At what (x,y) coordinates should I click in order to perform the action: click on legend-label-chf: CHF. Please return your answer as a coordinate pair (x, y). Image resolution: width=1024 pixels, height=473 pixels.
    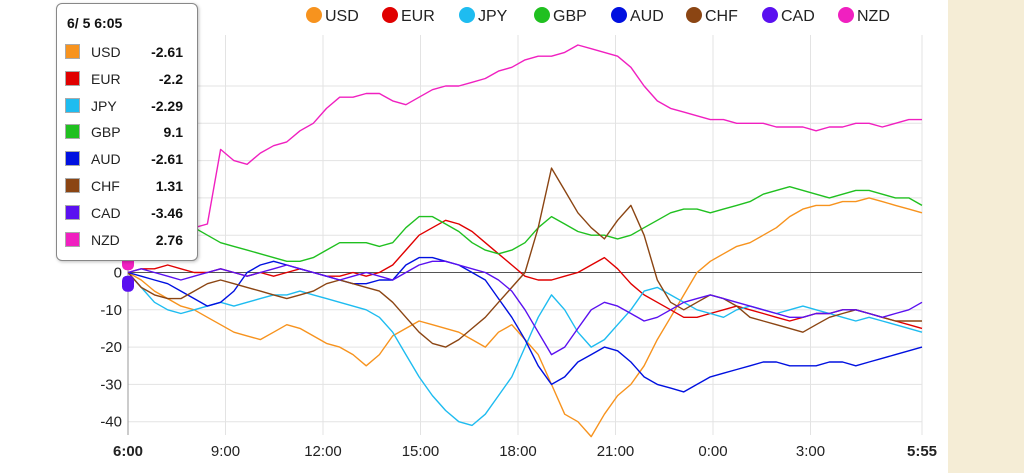
    Looking at the image, I should click on (721, 16).